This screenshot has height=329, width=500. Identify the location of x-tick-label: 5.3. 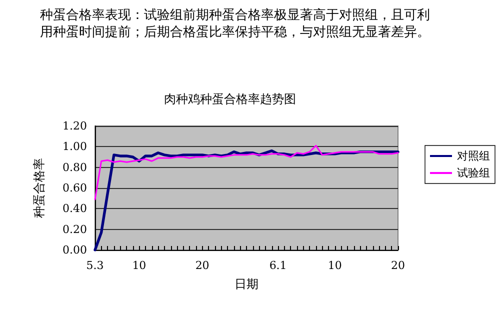
(95, 265).